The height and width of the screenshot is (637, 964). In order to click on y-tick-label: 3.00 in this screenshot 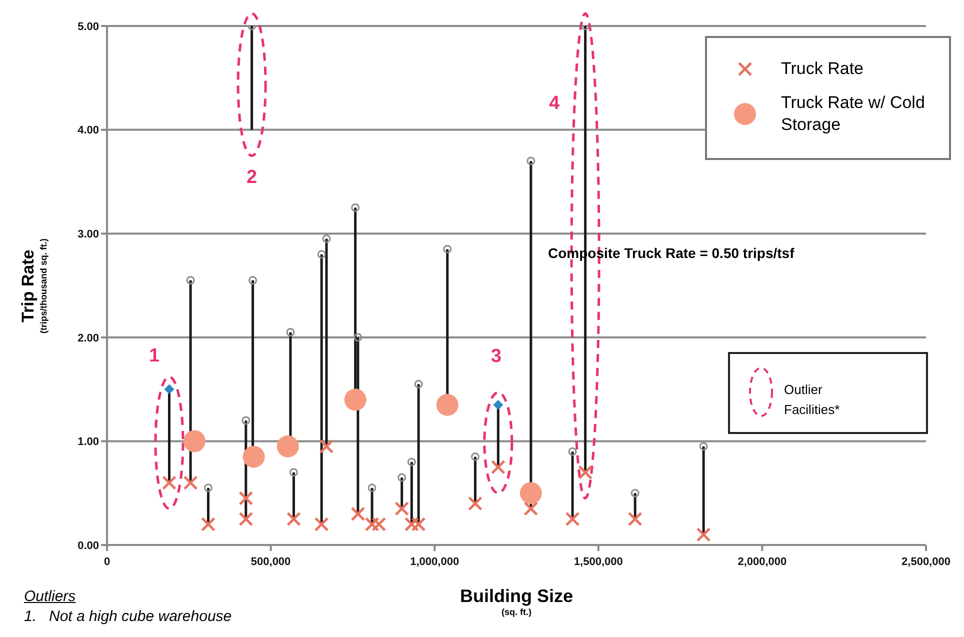, I will do `click(88, 234)`.